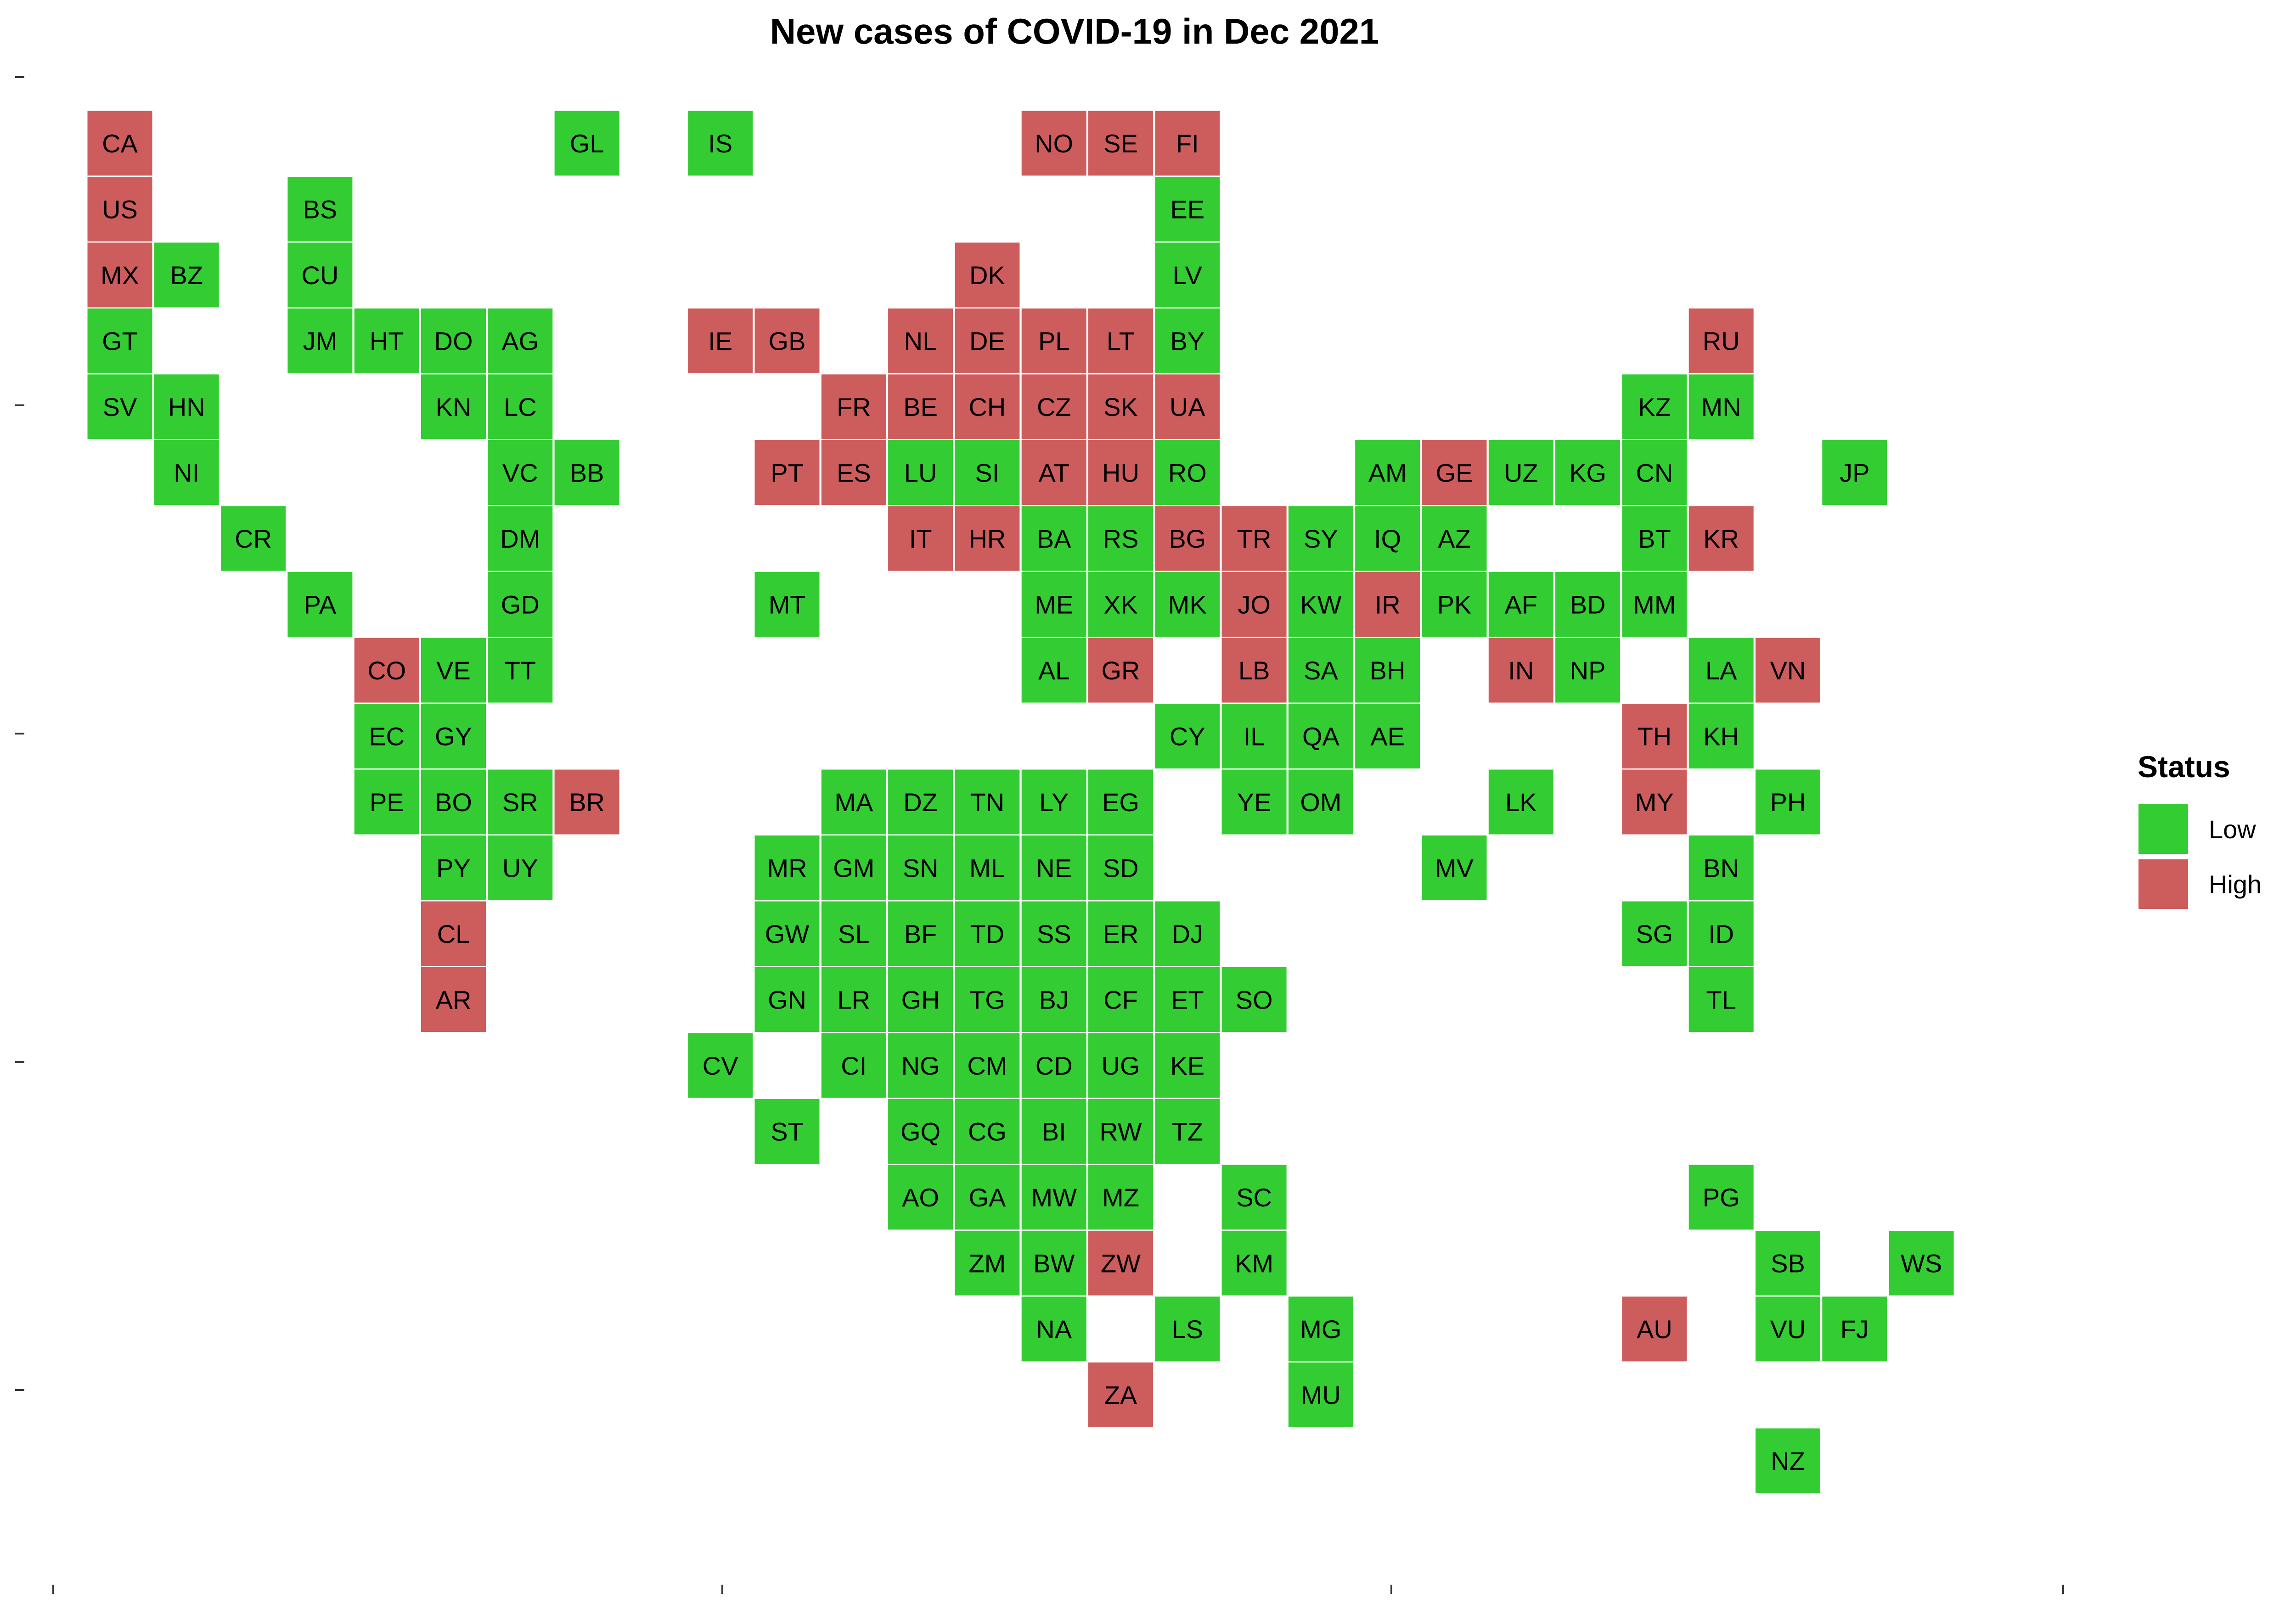 This screenshot has width=2296, height=1609. Describe the element at coordinates (1120, 1197) in the screenshot. I see `tile-mz: MZ` at that location.